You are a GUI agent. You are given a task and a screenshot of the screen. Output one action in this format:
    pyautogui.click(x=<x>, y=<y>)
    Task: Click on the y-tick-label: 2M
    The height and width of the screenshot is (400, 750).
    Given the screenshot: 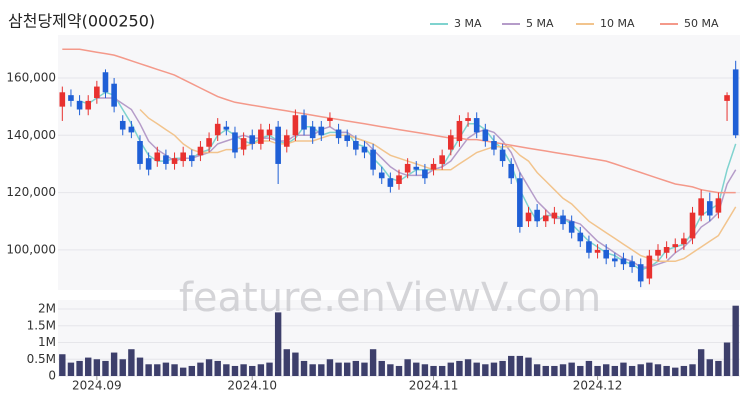 What is the action you would take?
    pyautogui.click(x=47, y=309)
    